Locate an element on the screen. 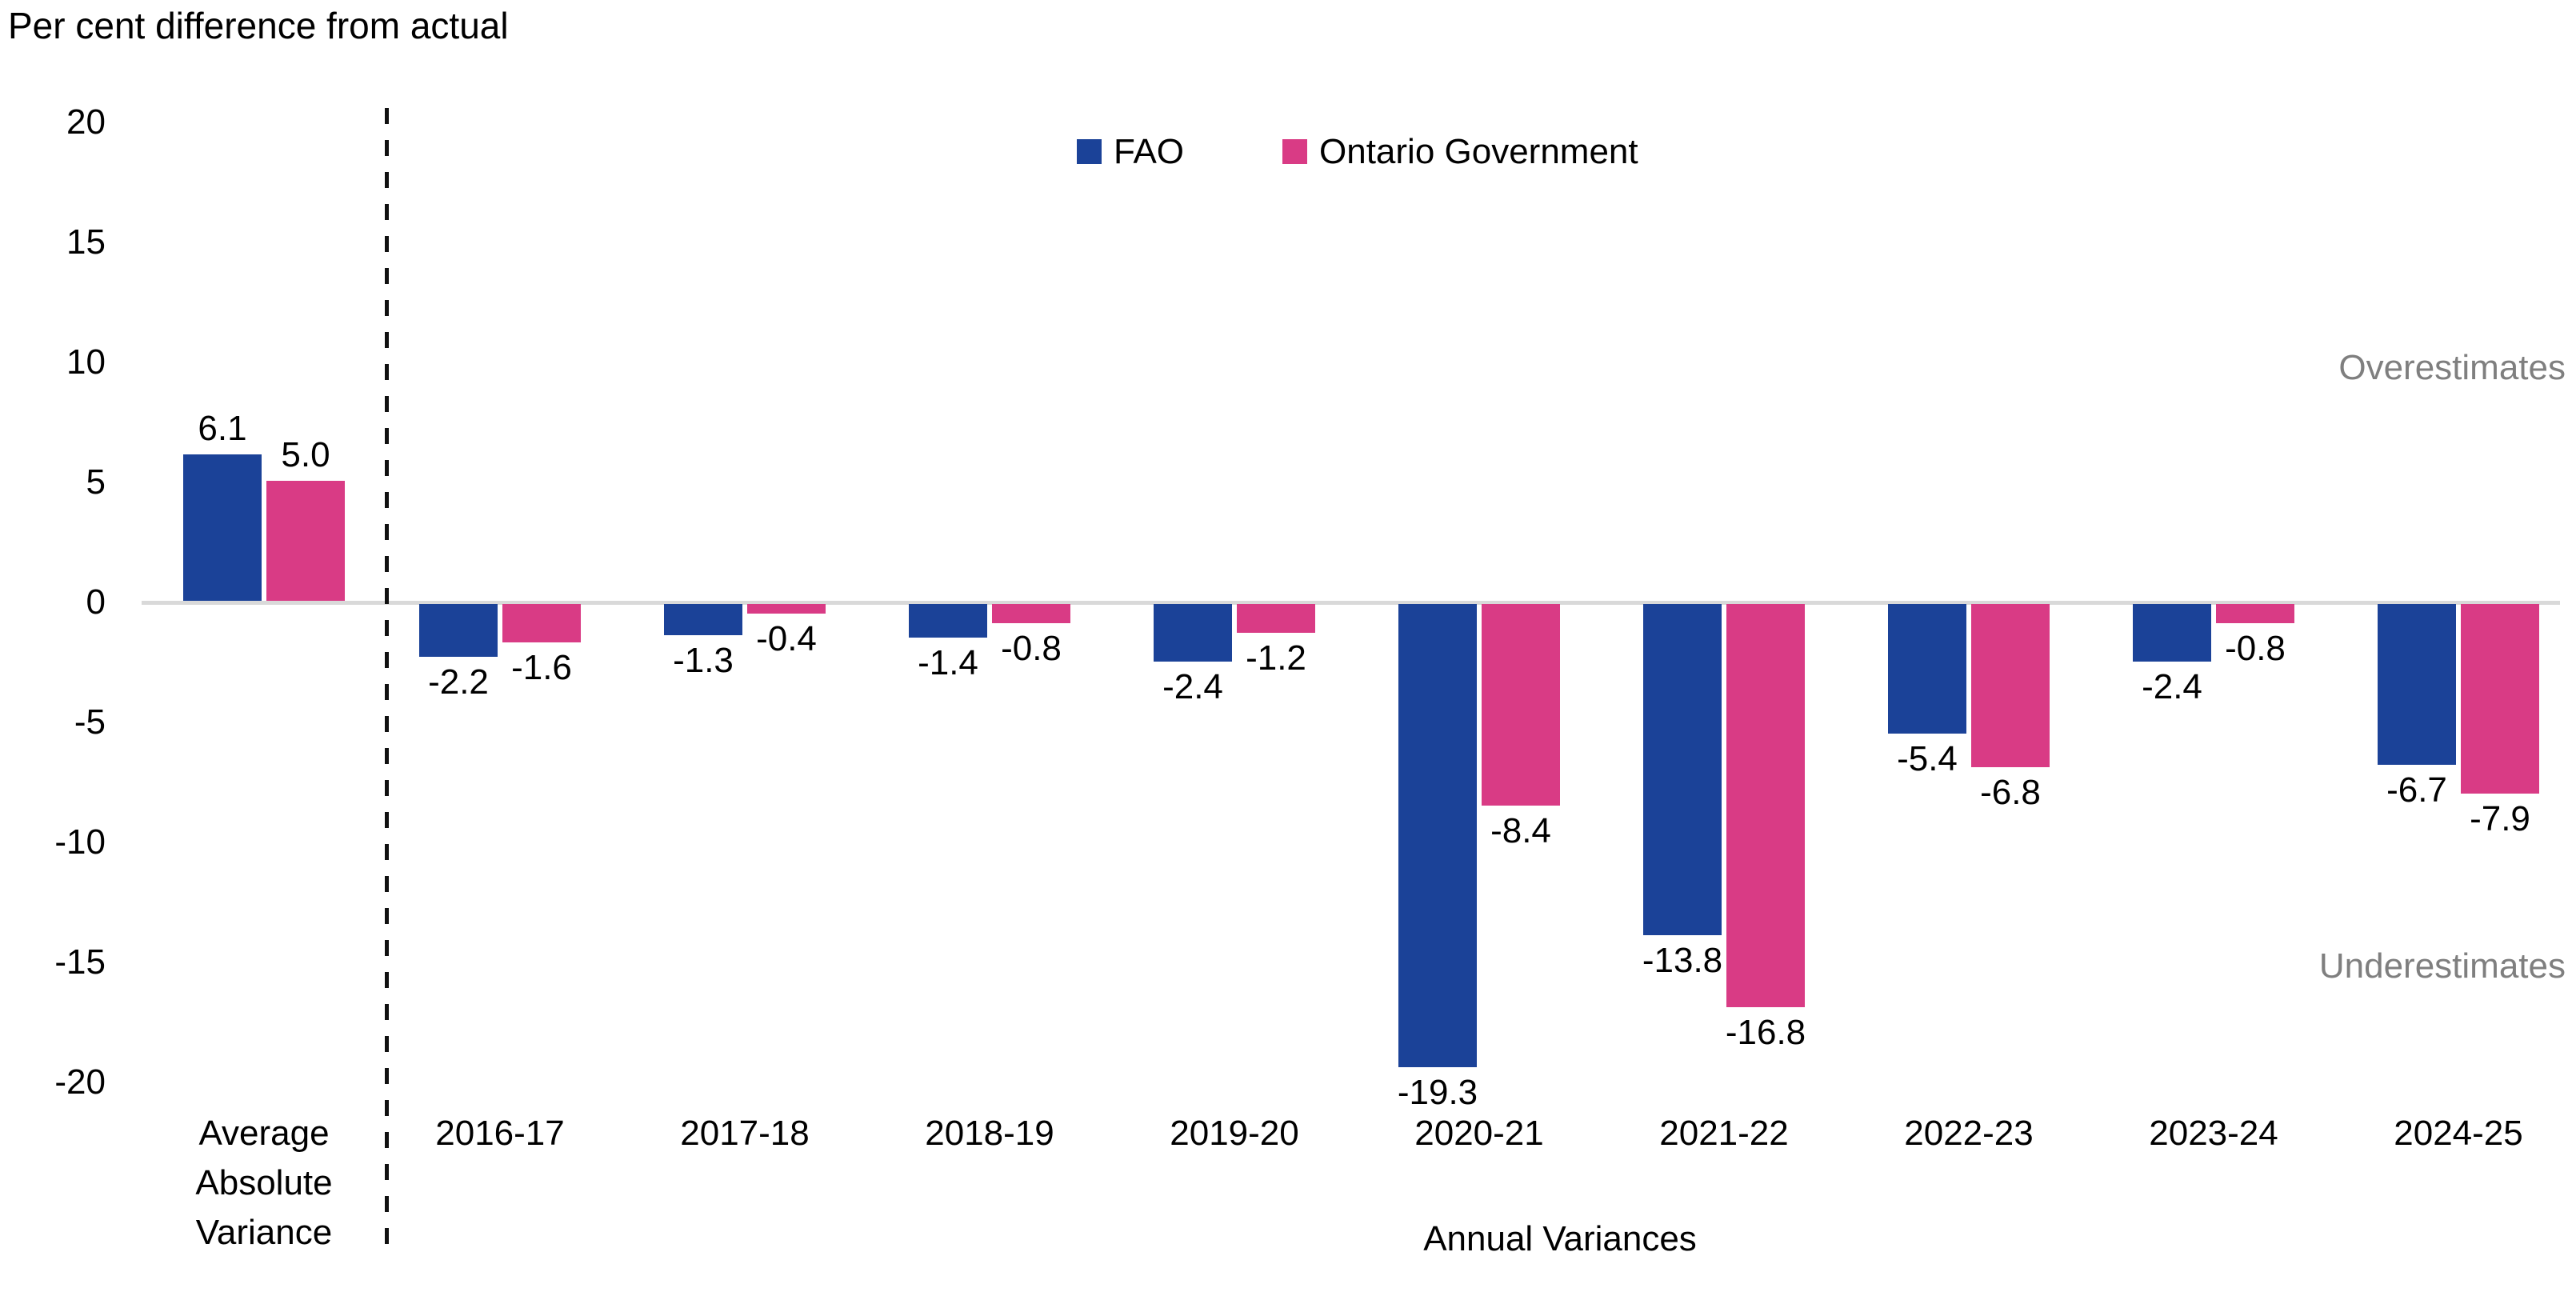 The height and width of the screenshot is (1312, 2576). category-label-2016-17: 2016-17 is located at coordinates (500, 1133).